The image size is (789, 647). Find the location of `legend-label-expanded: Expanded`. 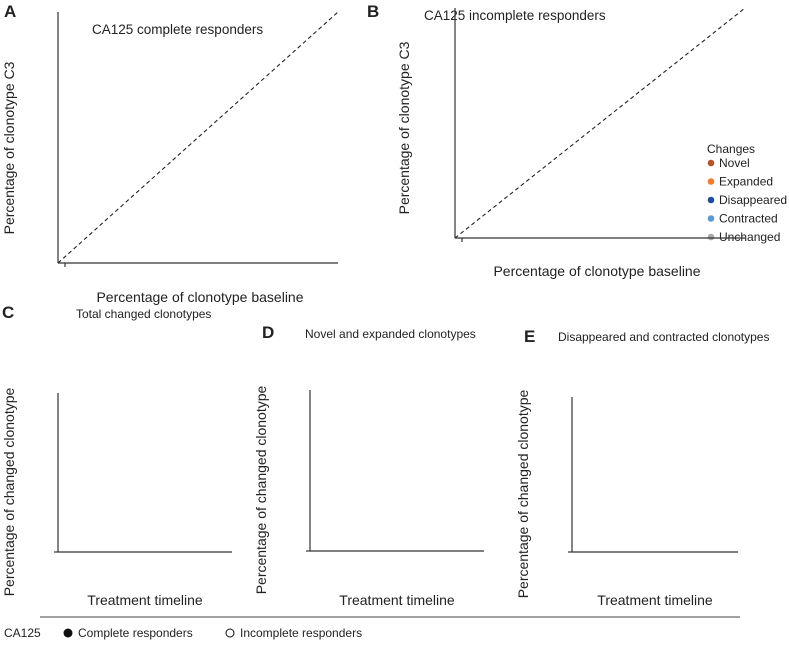

legend-label-expanded: Expanded is located at coordinates (746, 182).